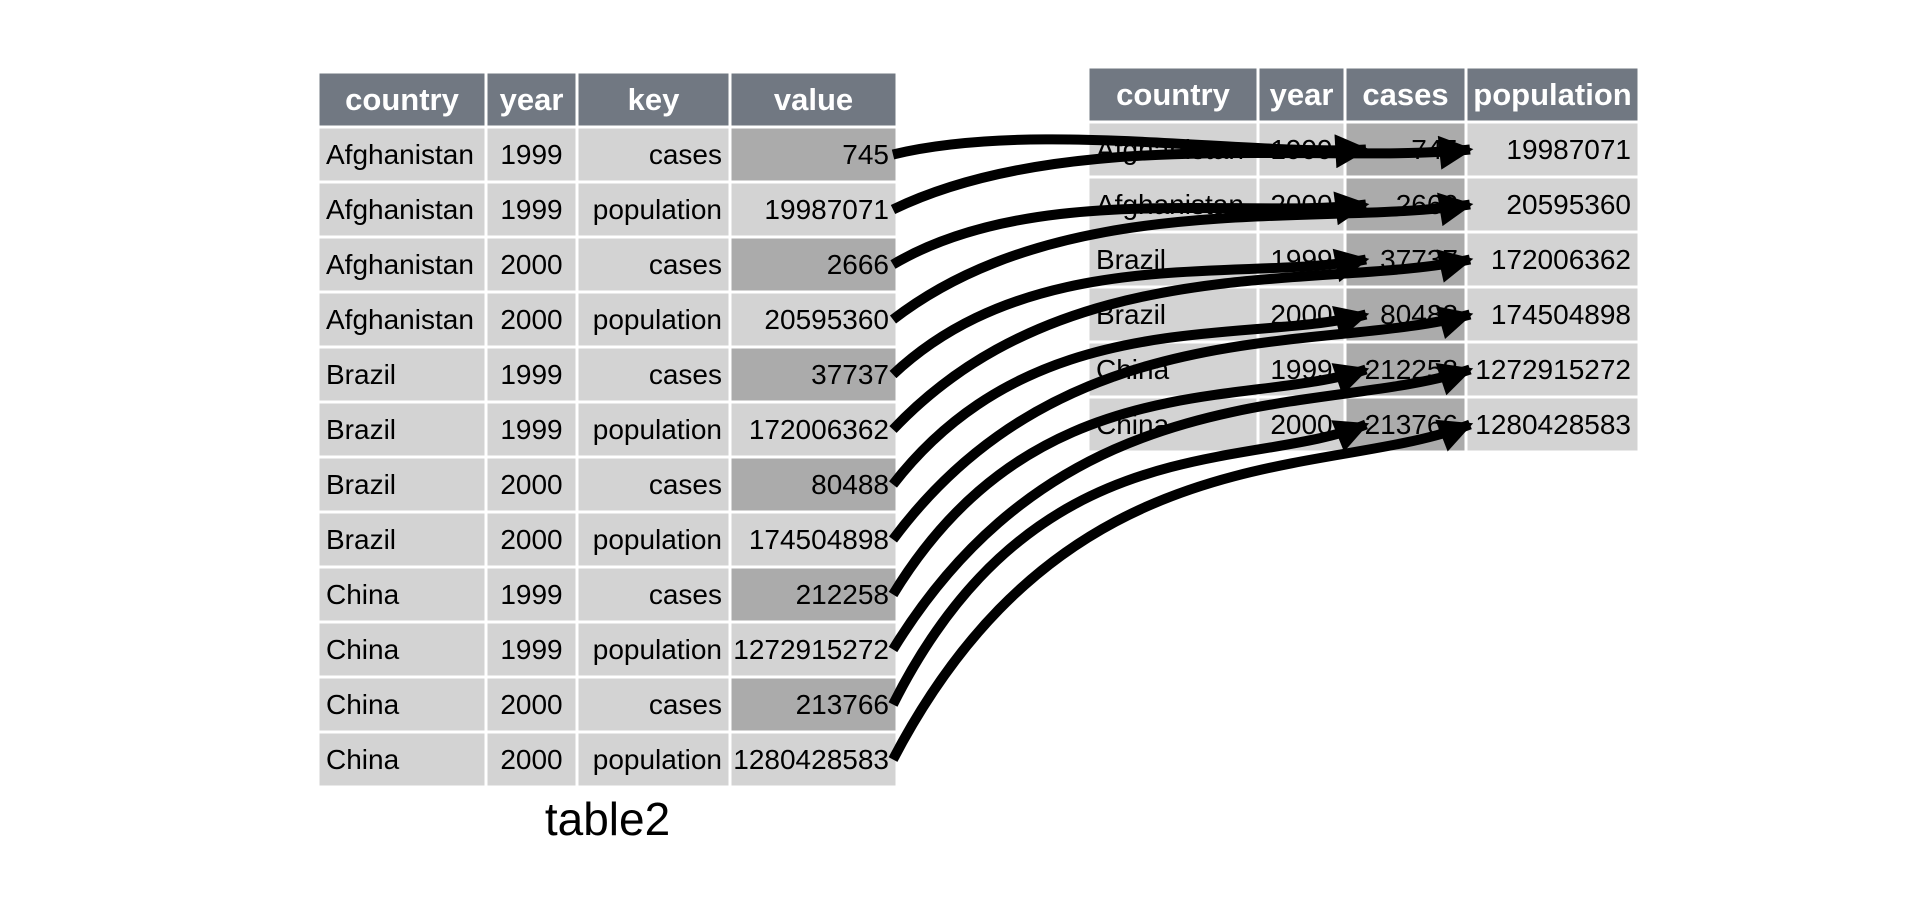 The width and height of the screenshot is (1920, 898). What do you see at coordinates (1405, 149) in the screenshot?
I see `cell-cases: 745` at bounding box center [1405, 149].